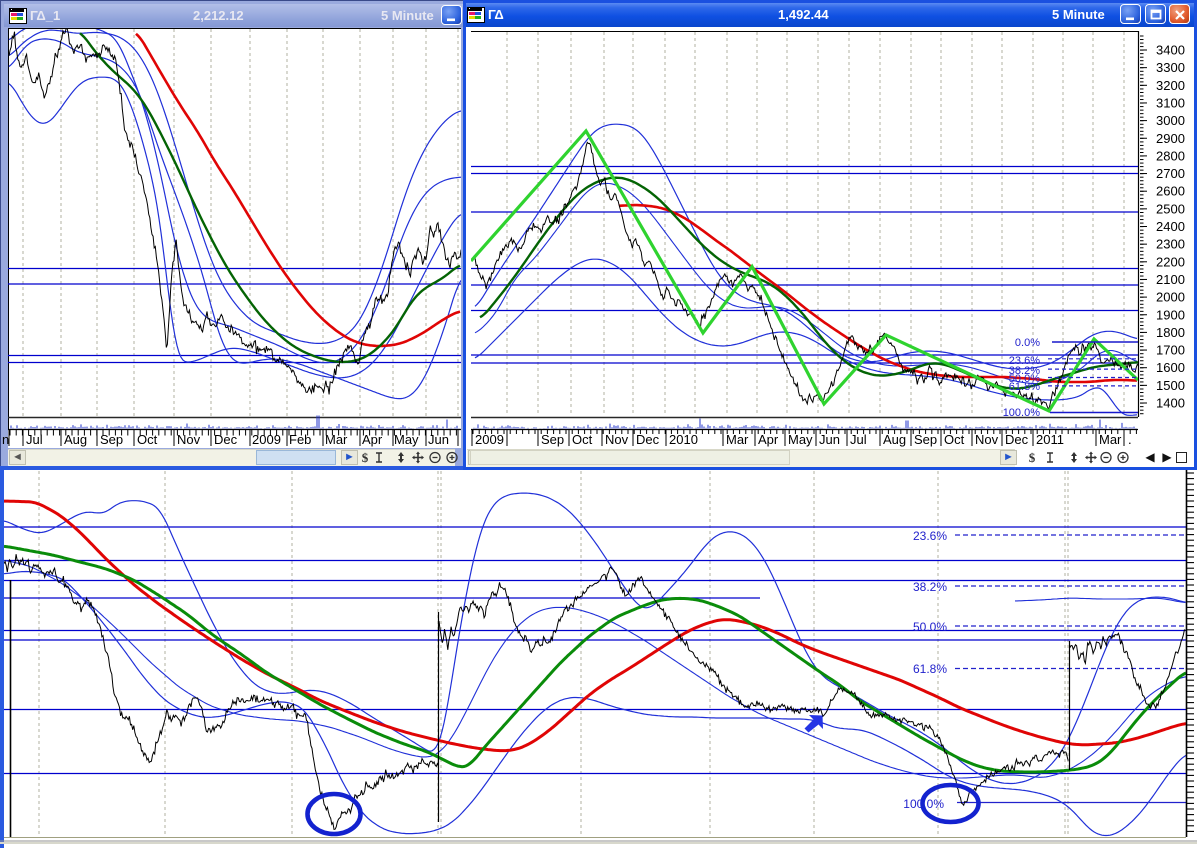  I want to click on svg-text: 2700, so click(1170, 173).